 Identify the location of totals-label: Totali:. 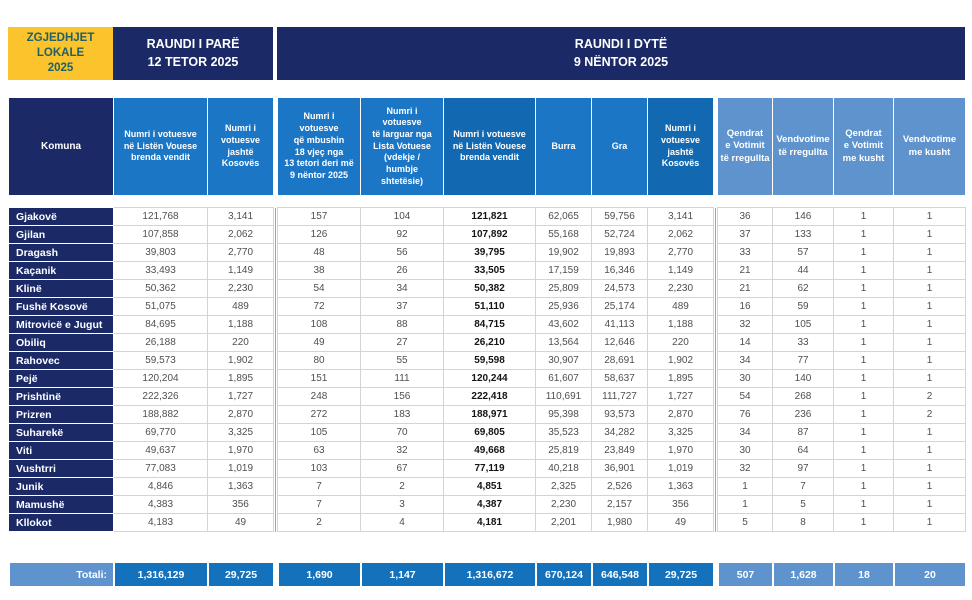
(61, 574).